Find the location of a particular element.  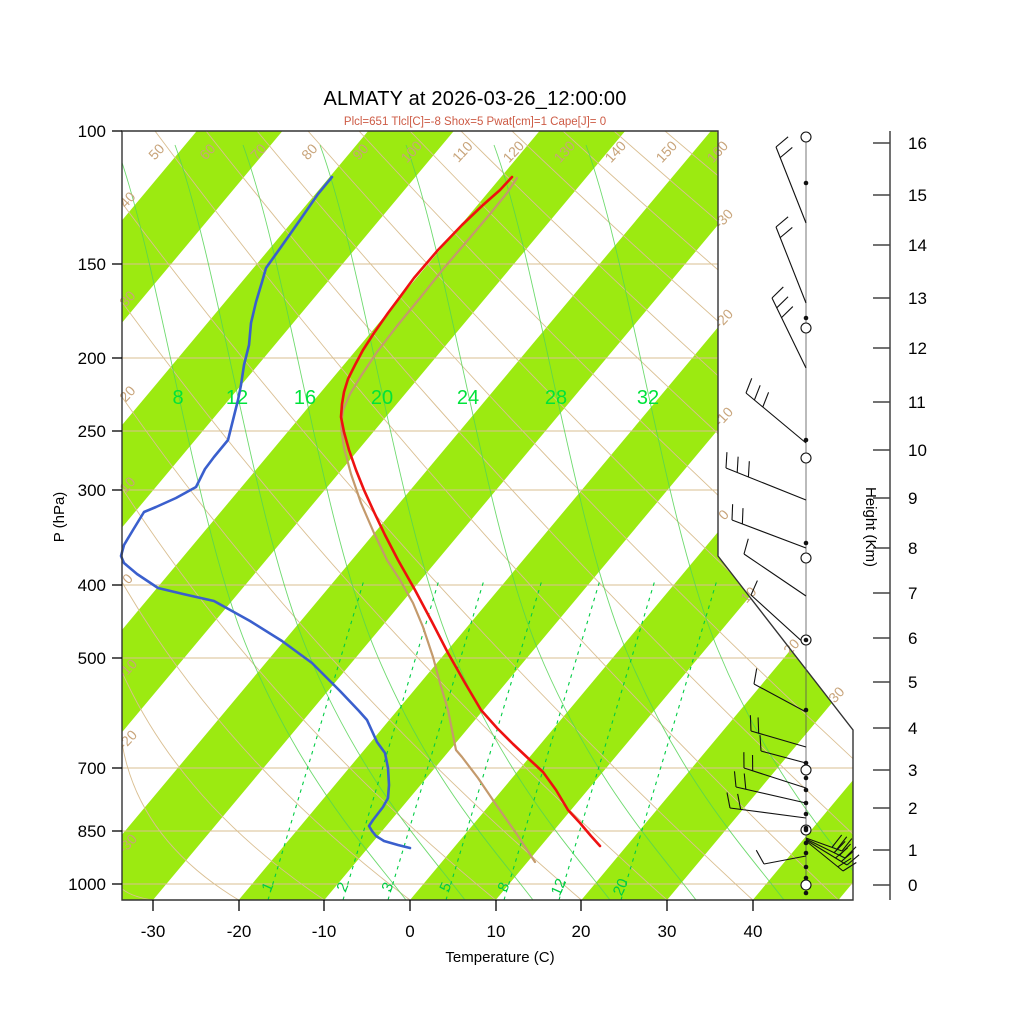

label: 400 is located at coordinates (92, 585).